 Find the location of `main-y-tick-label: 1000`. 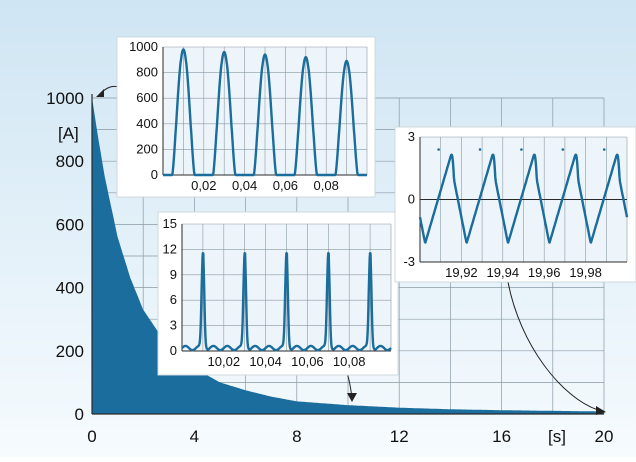

main-y-tick-label: 1000 is located at coordinates (65, 98).